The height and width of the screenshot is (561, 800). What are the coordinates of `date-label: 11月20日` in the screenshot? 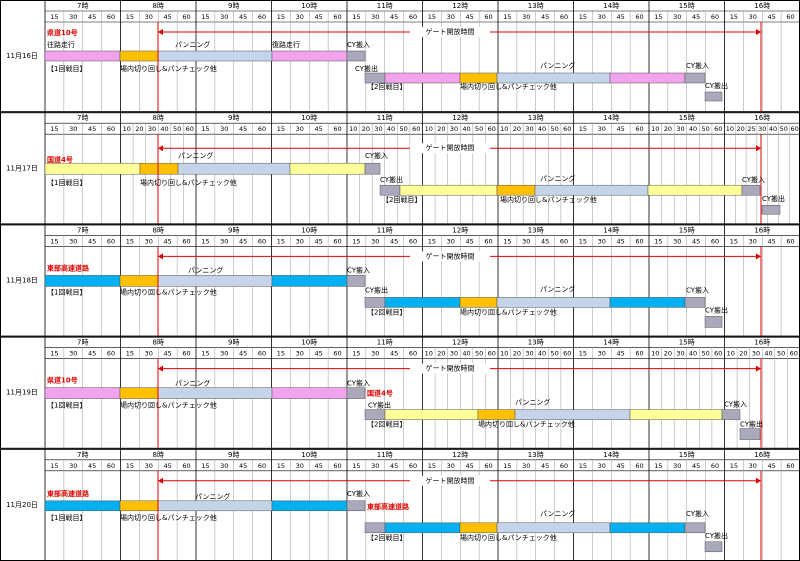 It's located at (22, 505).